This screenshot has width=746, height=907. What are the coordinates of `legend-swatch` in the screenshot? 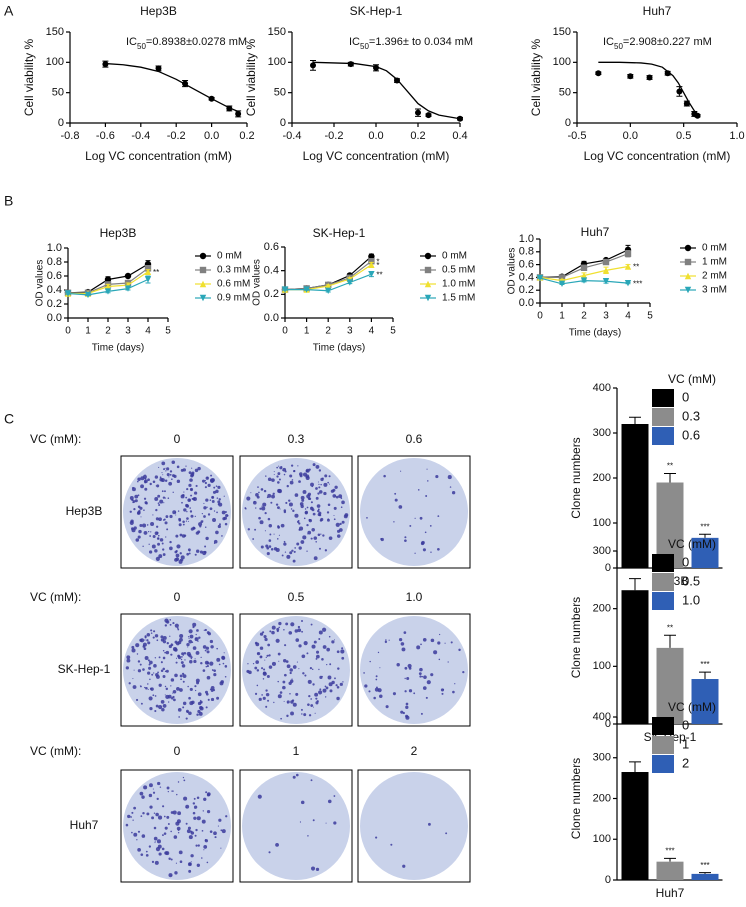 It's located at (663, 563).